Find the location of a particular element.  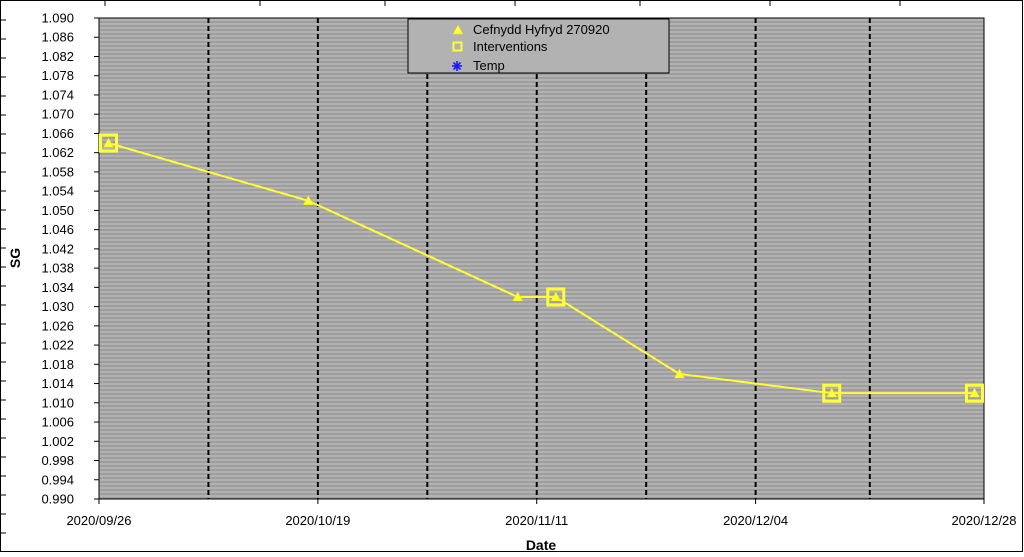

x-tick-label: 2020/10/19 is located at coordinates (317, 520).